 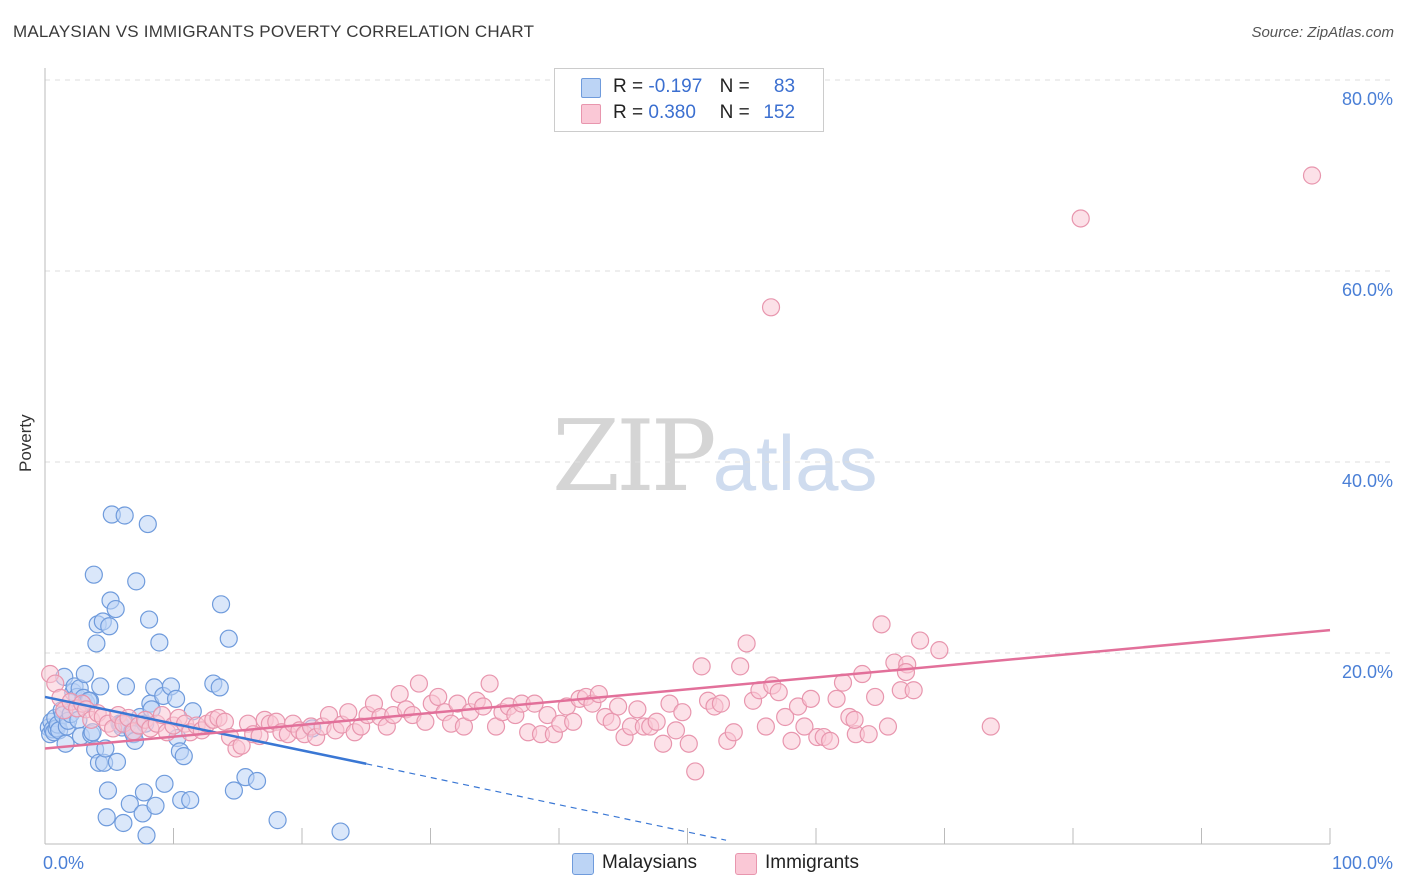 I want to click on malaysians-legend-swatch, so click(x=583, y=864).